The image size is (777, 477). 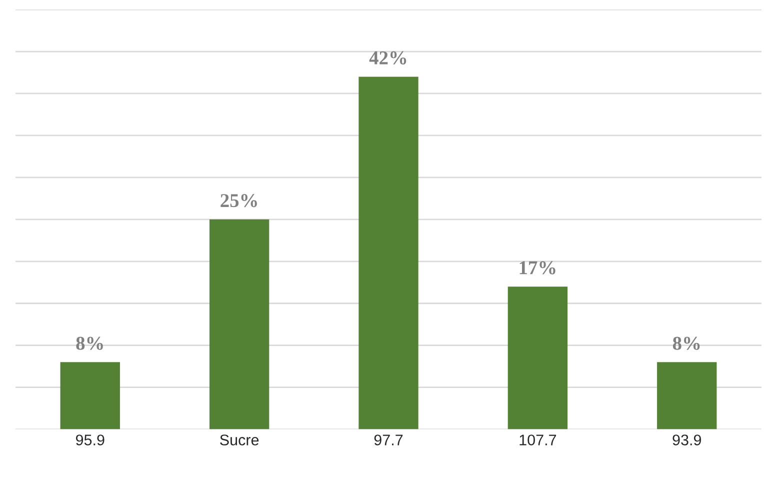 What do you see at coordinates (538, 267) in the screenshot?
I see `data-label: 17%` at bounding box center [538, 267].